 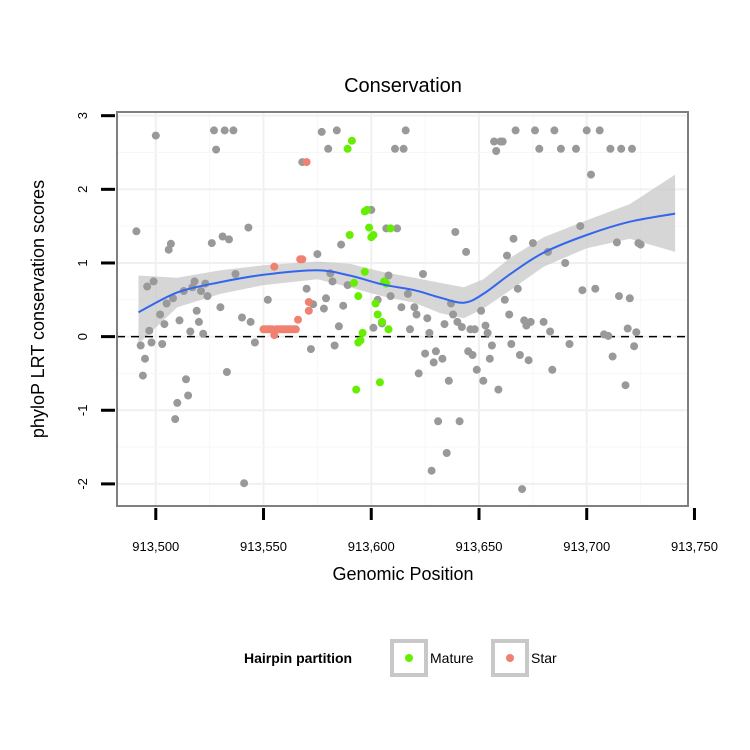 What do you see at coordinates (403, 86) in the screenshot?
I see `chart-title: Conservation` at bounding box center [403, 86].